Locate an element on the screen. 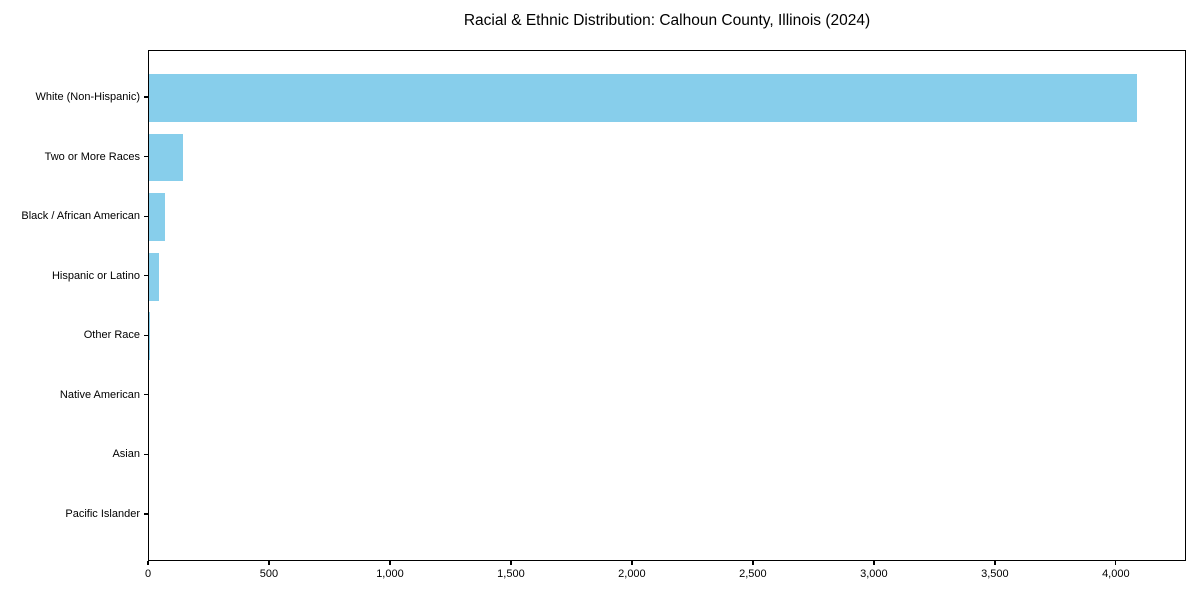 This screenshot has width=1200, height=600. x-tick-label: 500 is located at coordinates (269, 574).